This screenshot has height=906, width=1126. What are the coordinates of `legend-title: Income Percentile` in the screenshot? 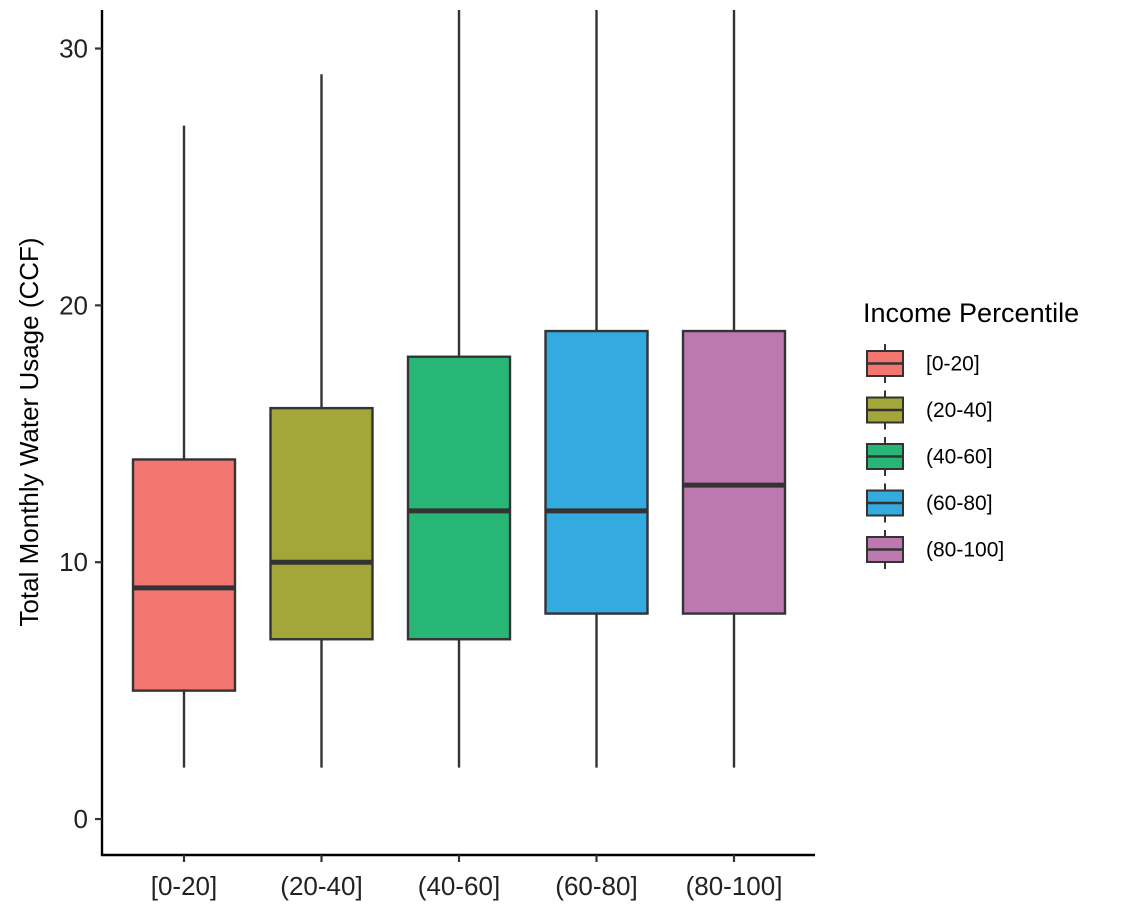 It's located at (971, 313).